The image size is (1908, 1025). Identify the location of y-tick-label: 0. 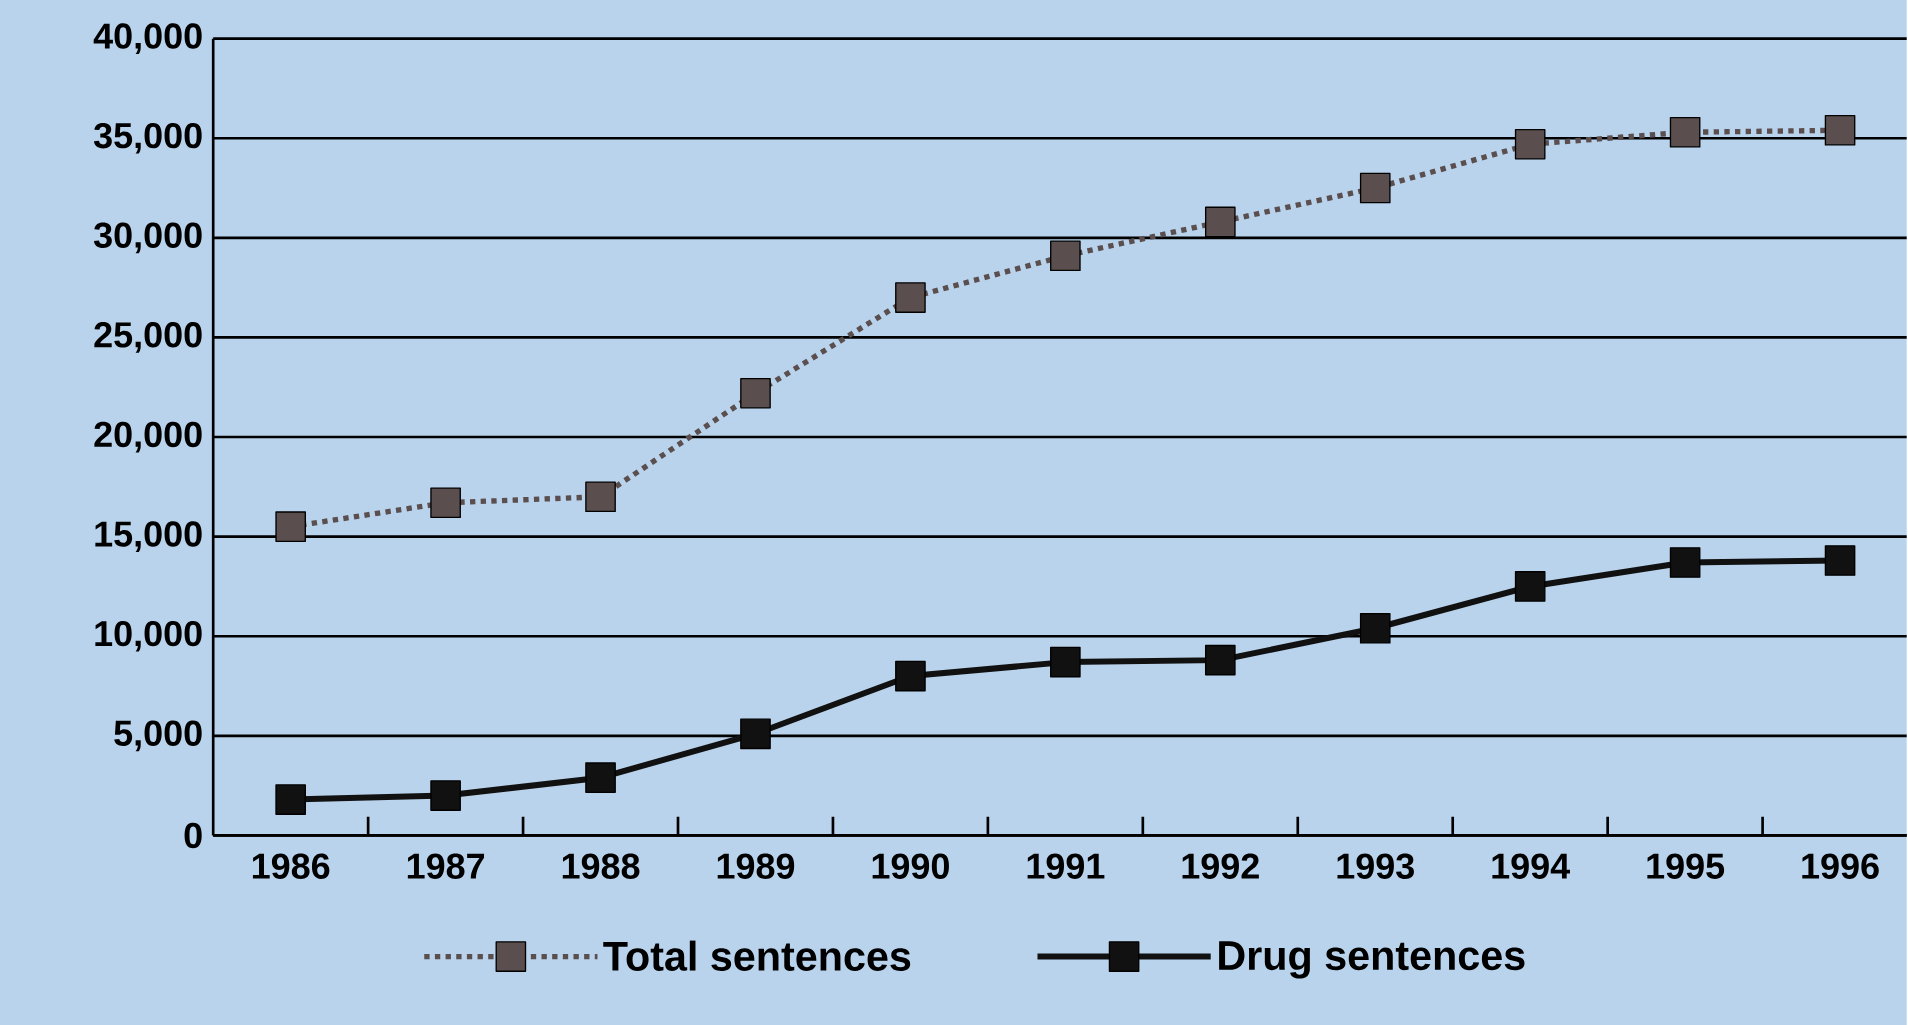
(193, 835).